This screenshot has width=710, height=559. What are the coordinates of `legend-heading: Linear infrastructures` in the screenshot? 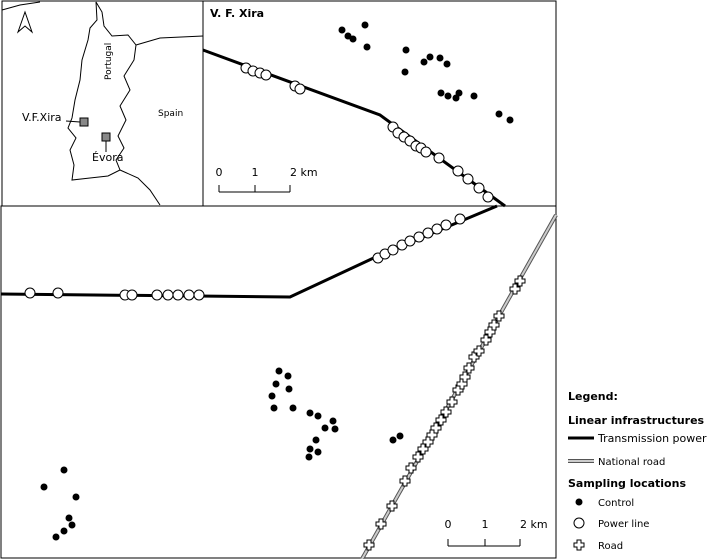 It's located at (636, 420).